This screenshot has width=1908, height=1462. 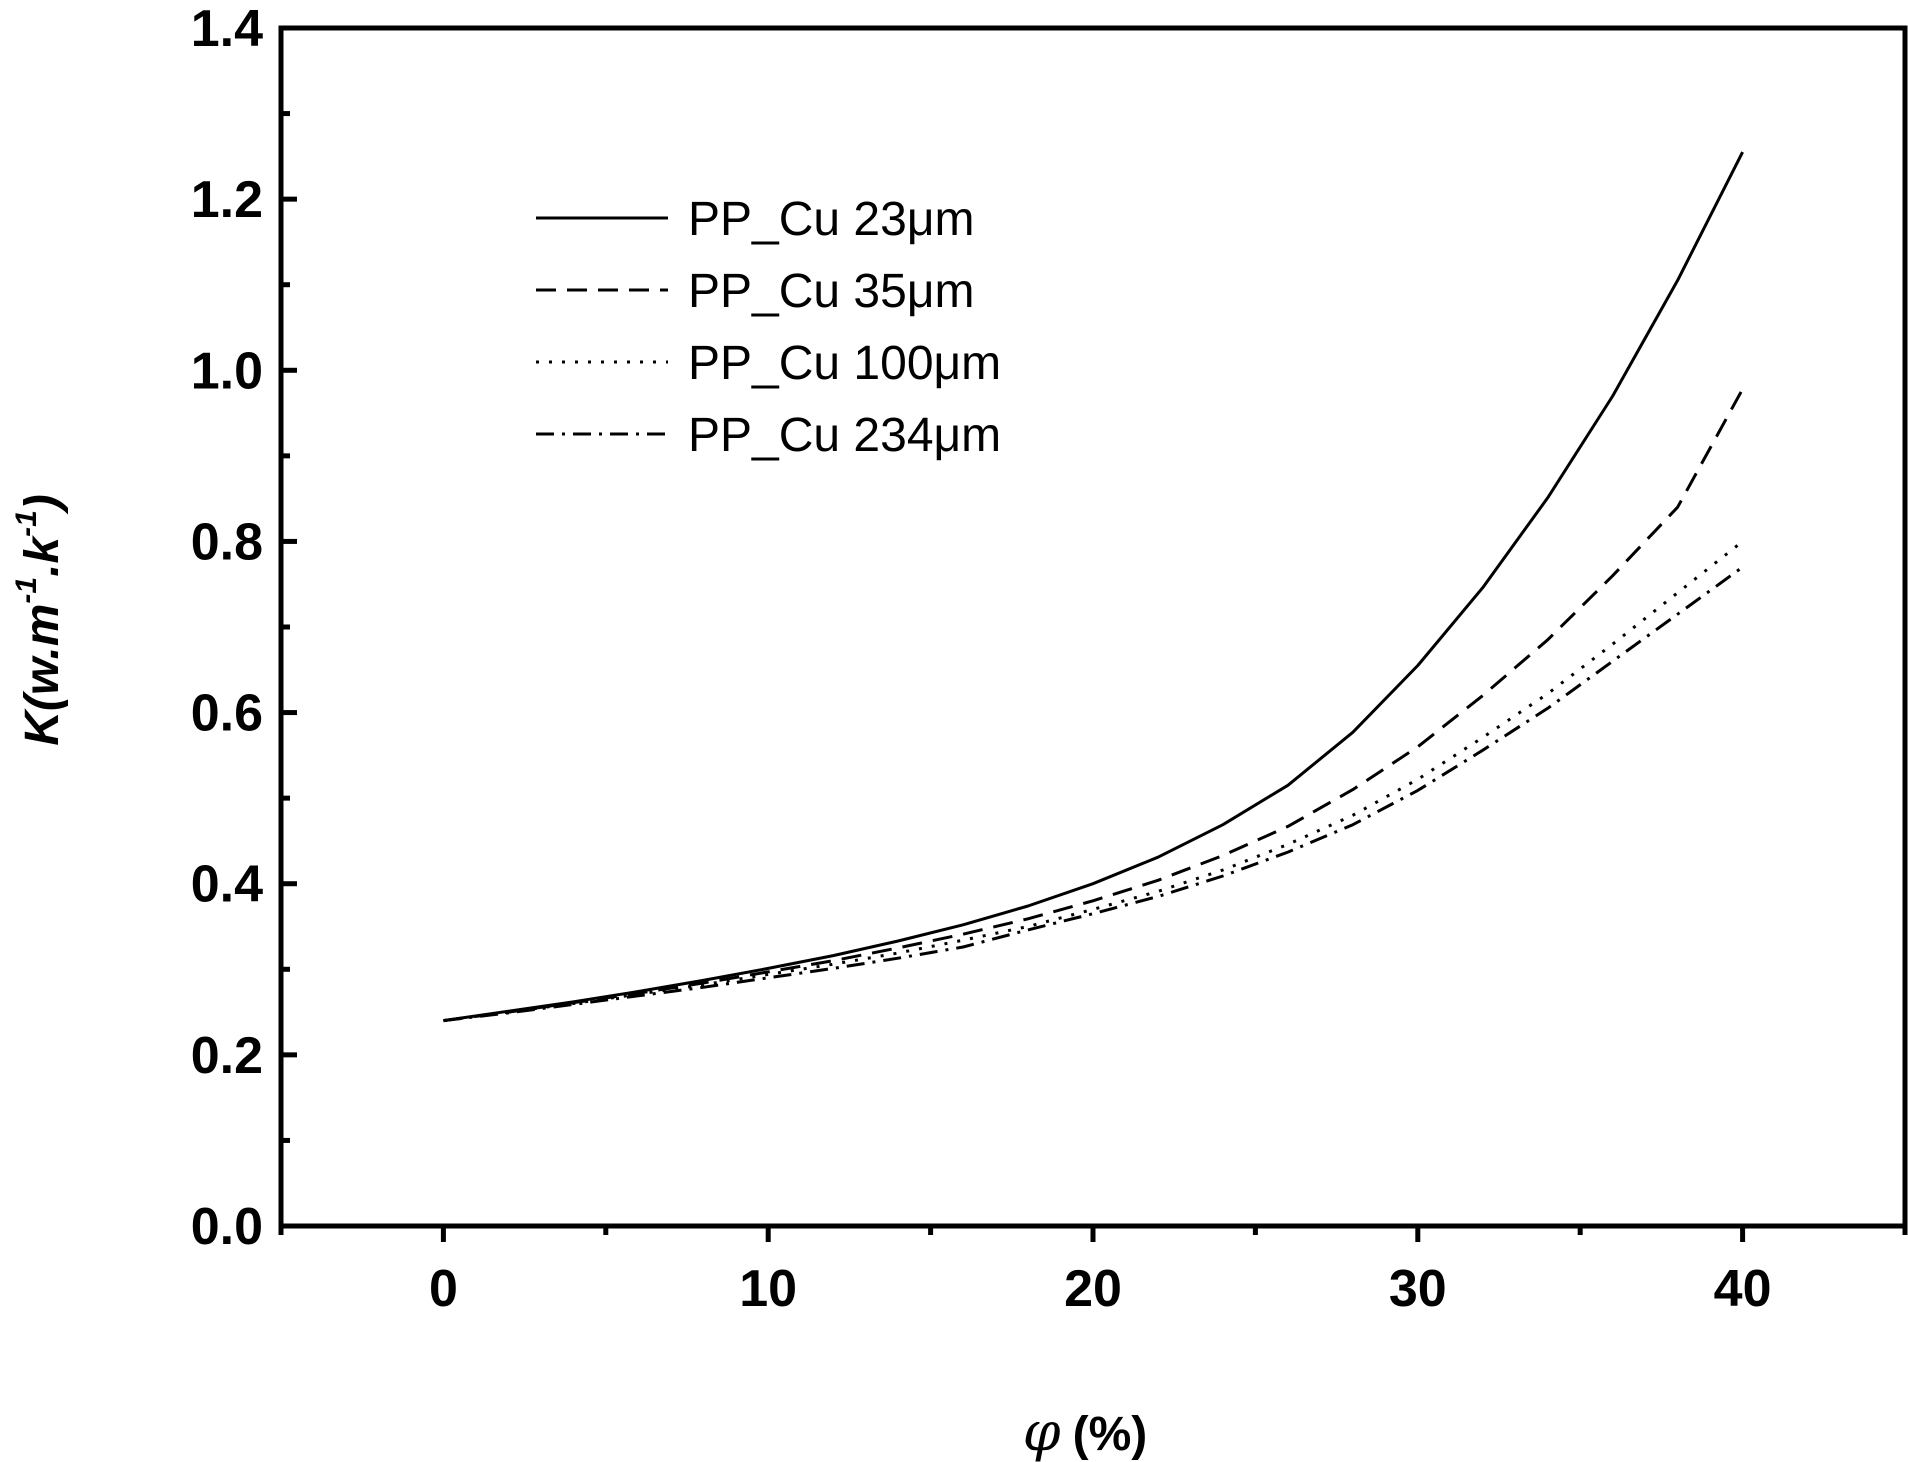 I want to click on y-tick-label: 1.2, so click(x=227, y=200).